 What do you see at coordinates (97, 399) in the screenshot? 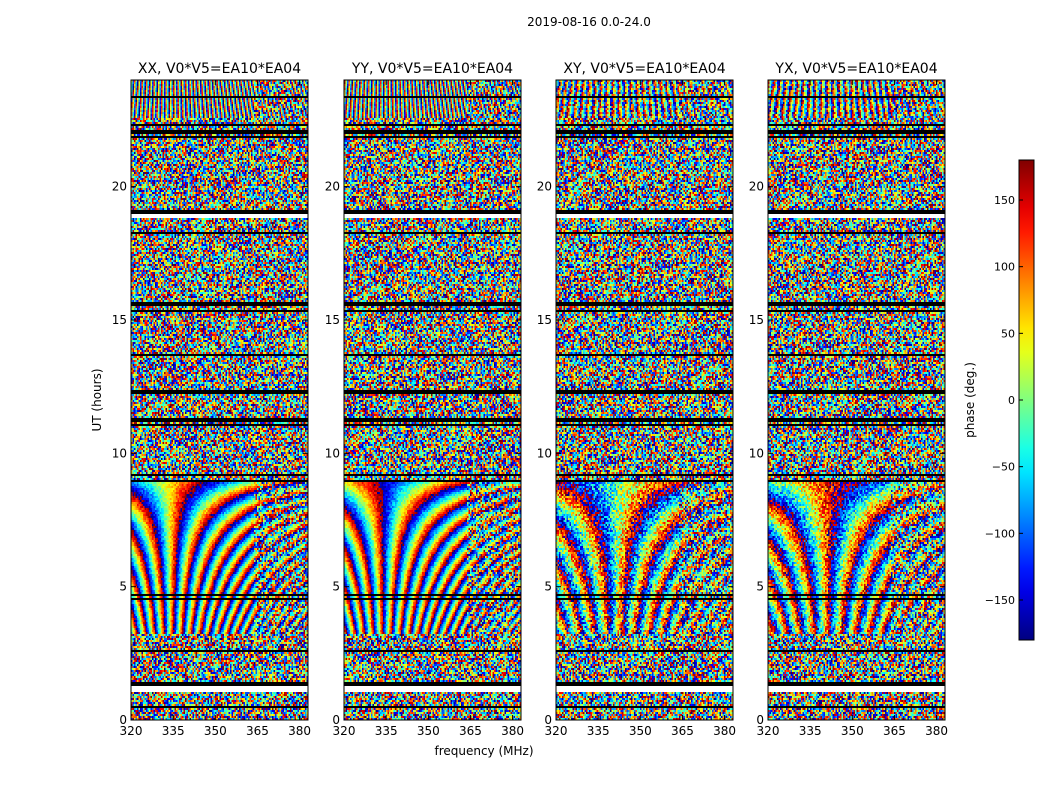
I see `y-axis-label: UT (hours)` at bounding box center [97, 399].